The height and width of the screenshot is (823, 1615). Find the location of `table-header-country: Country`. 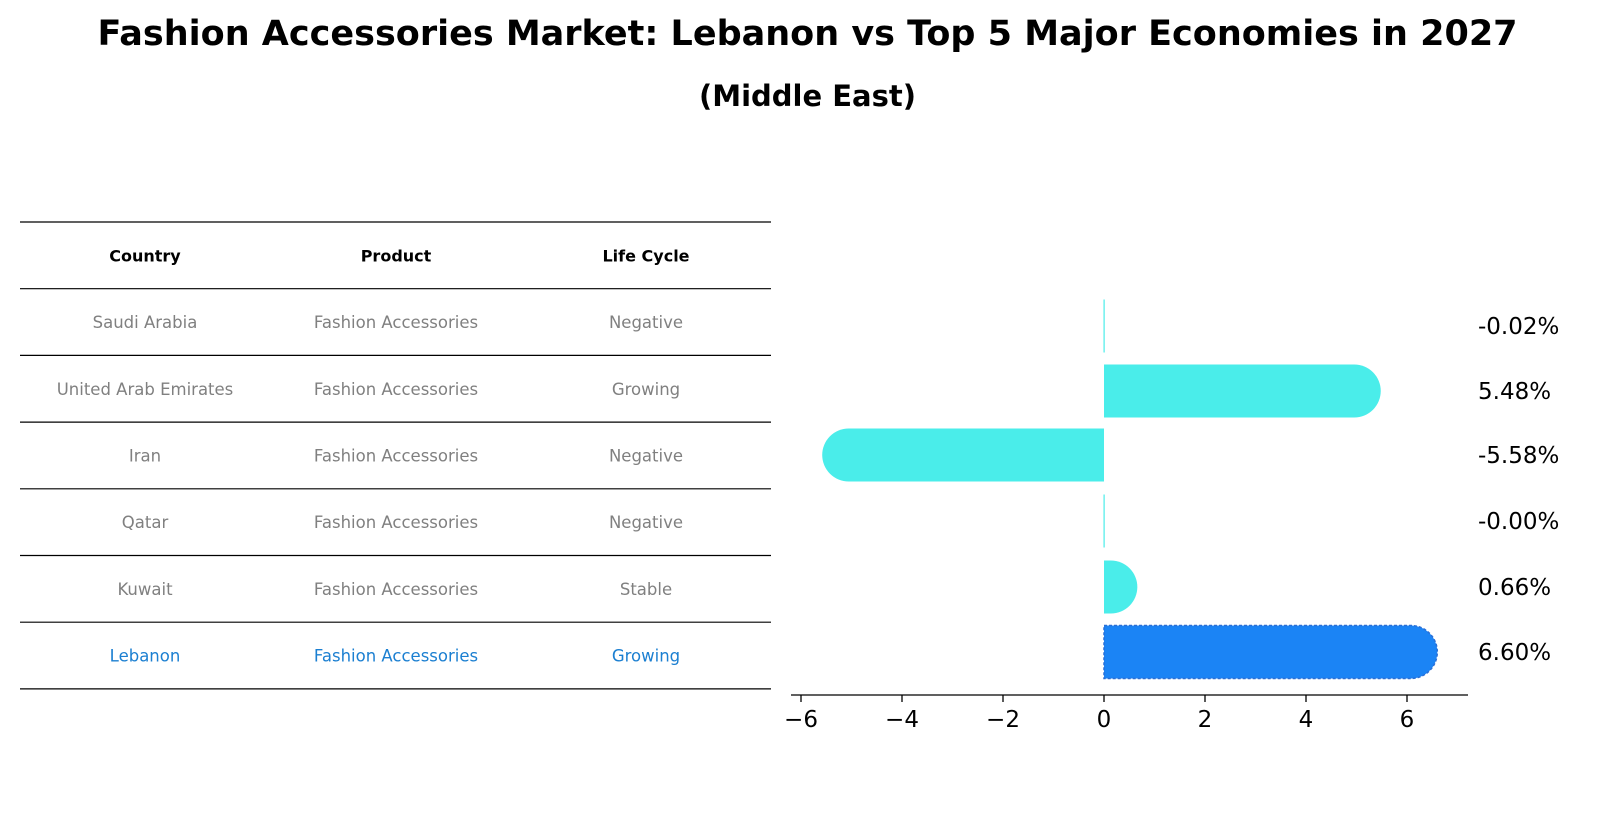

table-header-country: Country is located at coordinates (145, 255).